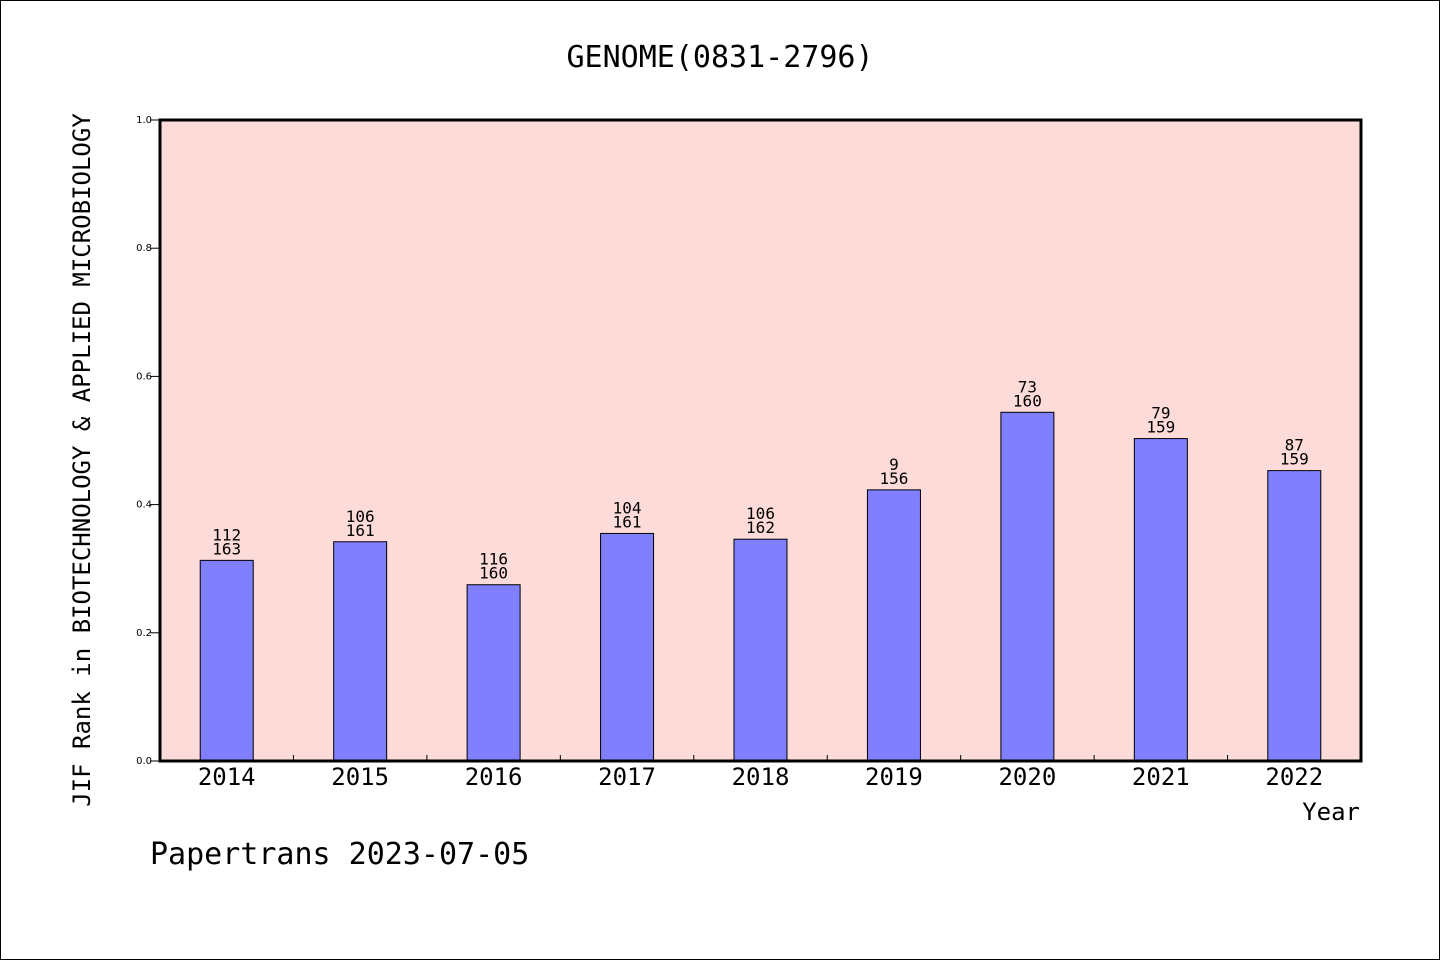  Describe the element at coordinates (144, 376) in the screenshot. I see `y-tick-label: 0.6` at that location.